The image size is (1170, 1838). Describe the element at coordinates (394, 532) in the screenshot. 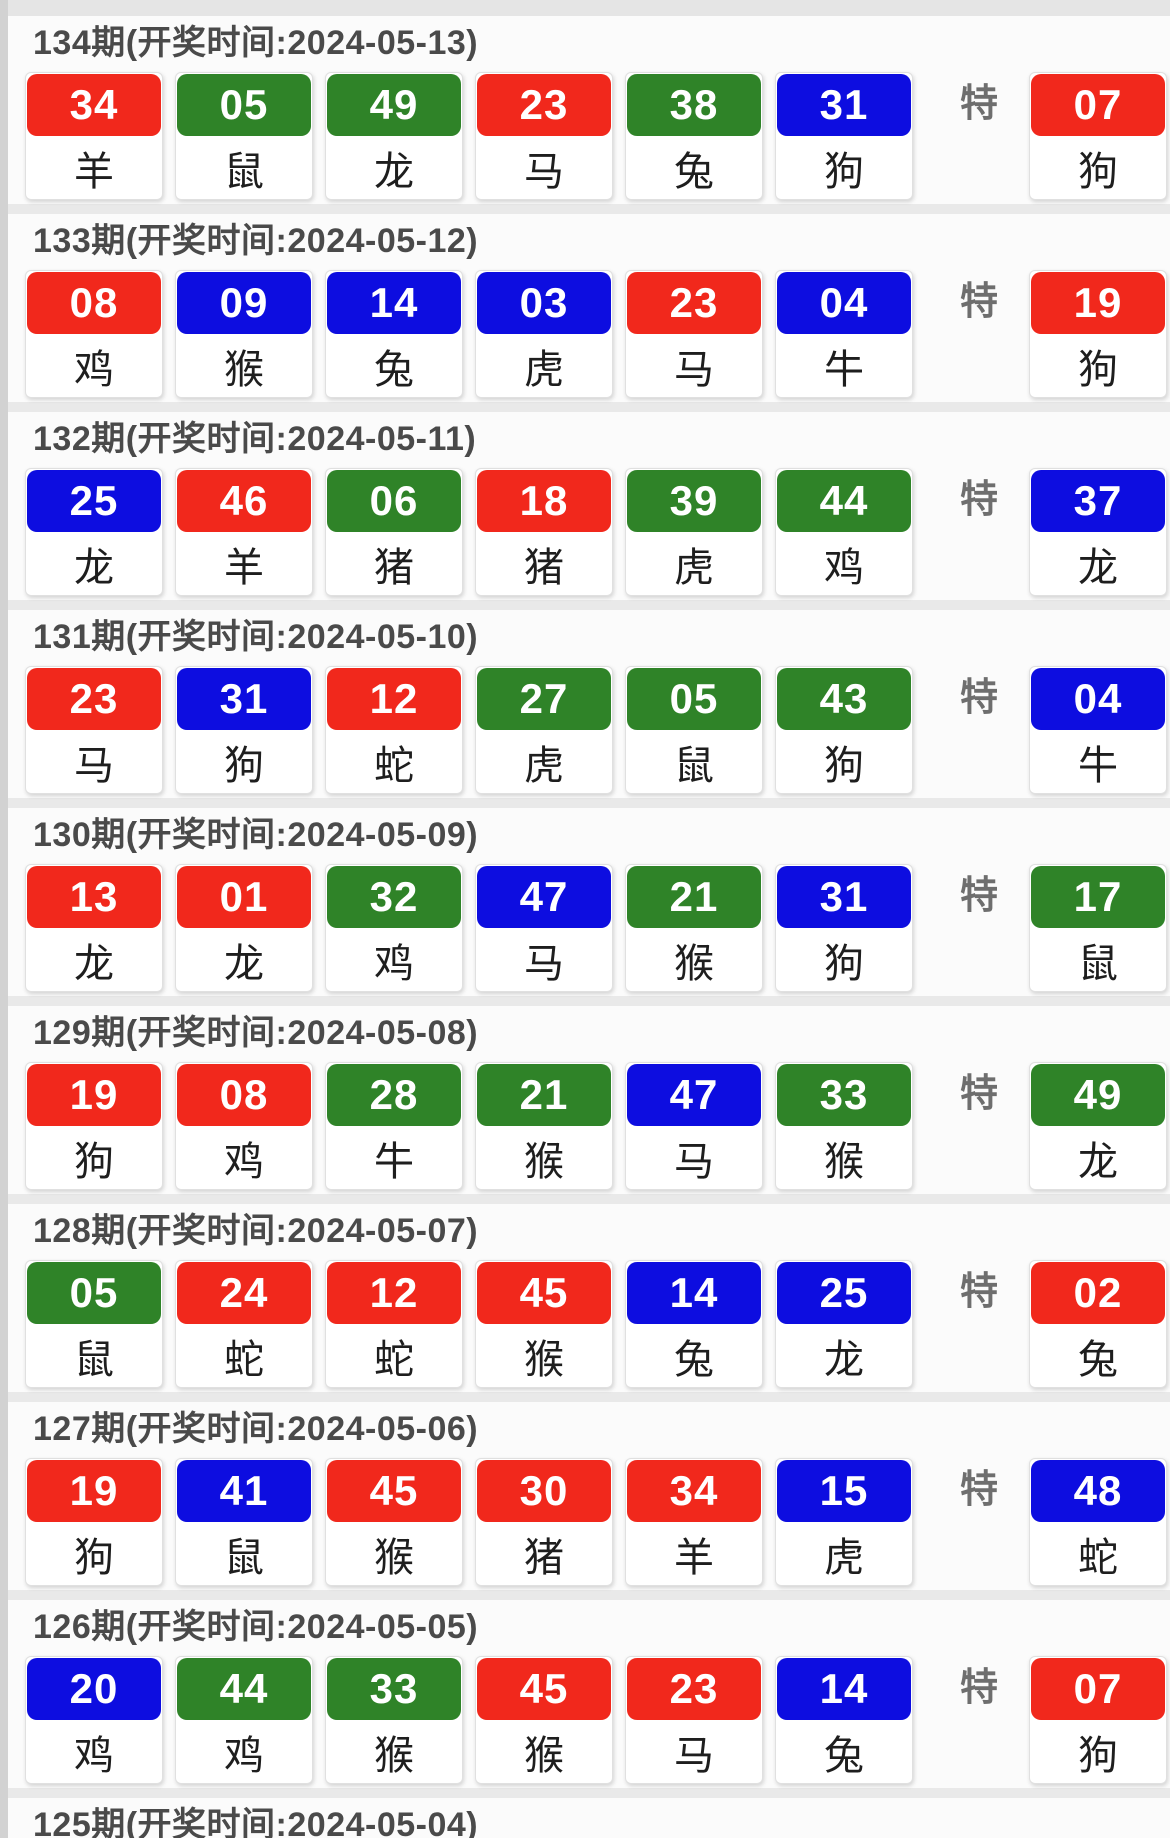

I see `number-cell: 06 猪` at that location.